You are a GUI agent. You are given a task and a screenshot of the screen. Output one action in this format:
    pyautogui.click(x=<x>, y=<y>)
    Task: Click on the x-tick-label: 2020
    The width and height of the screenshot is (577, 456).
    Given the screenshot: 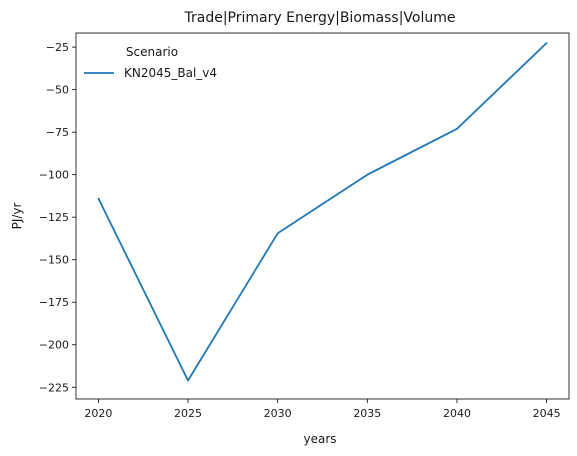 What is the action you would take?
    pyautogui.click(x=98, y=413)
    